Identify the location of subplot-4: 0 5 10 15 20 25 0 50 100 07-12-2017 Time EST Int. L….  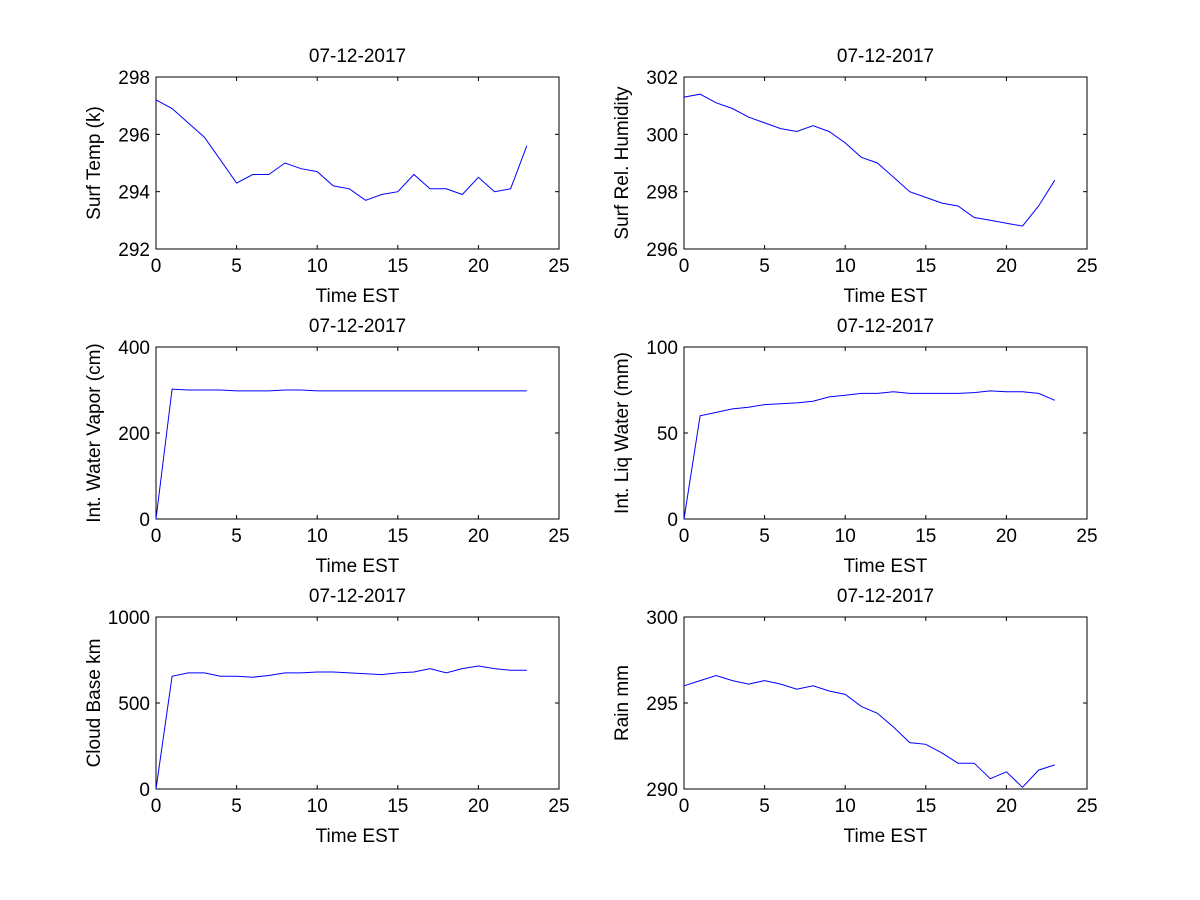
(855, 446).